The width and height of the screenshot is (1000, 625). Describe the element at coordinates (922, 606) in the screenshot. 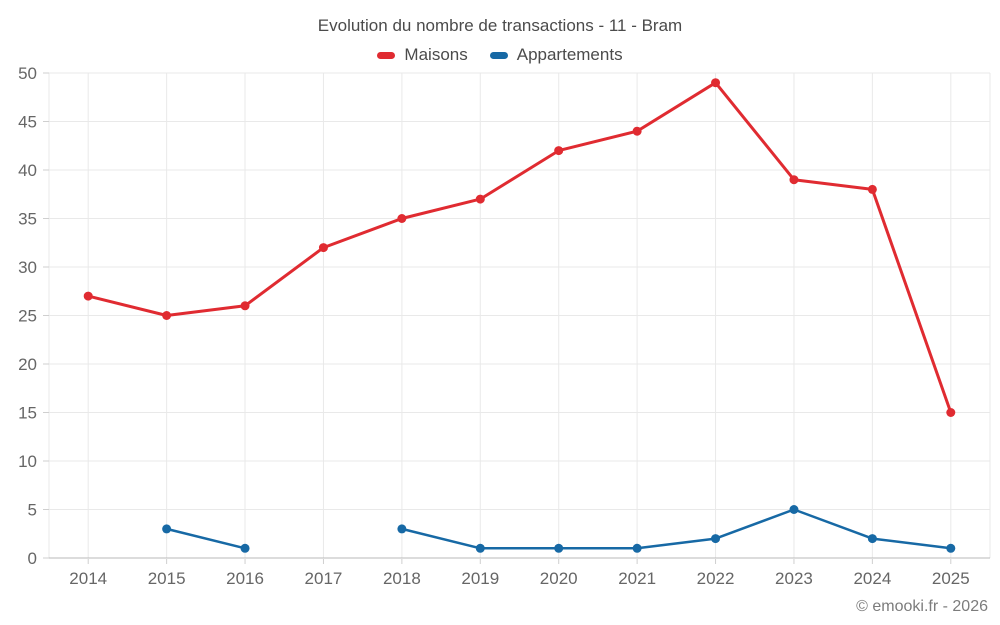

I see `copyright-watermark: © emooki.fr - 2026` at that location.